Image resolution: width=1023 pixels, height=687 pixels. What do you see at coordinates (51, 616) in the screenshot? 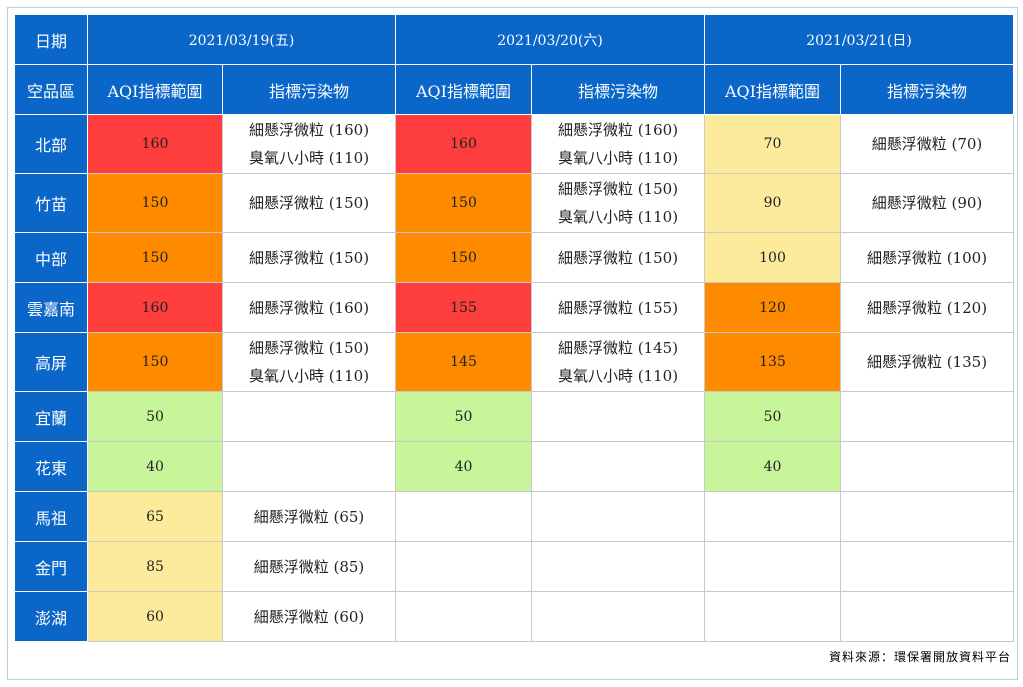
I see `region-cell: 澎湖` at bounding box center [51, 616].